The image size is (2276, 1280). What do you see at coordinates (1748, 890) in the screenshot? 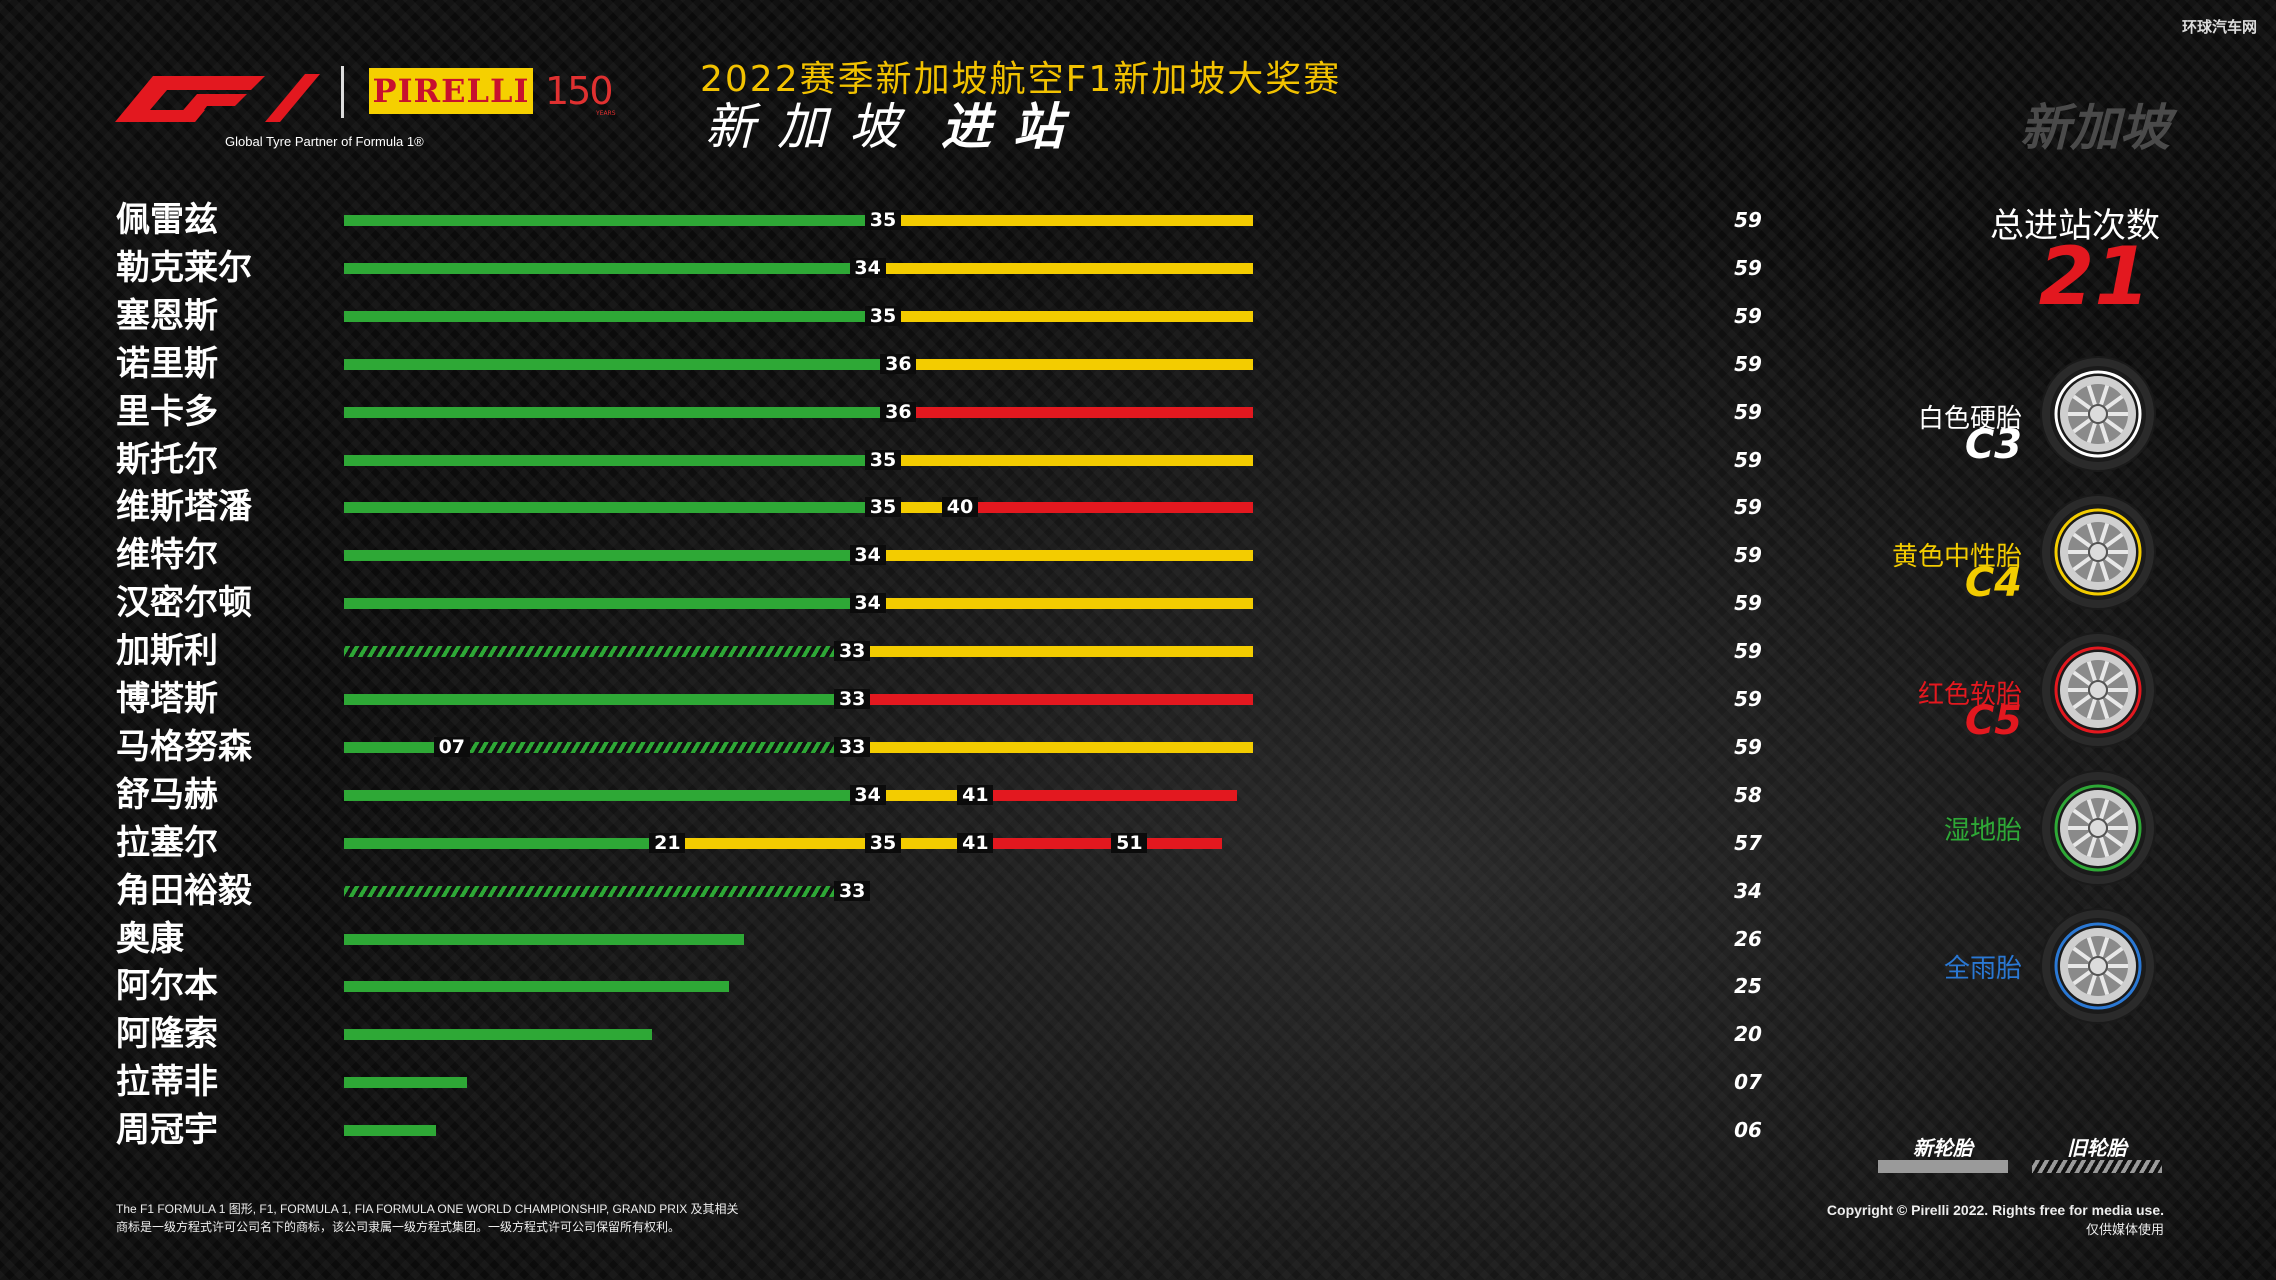
I see `total-laps-label: 34` at bounding box center [1748, 890].